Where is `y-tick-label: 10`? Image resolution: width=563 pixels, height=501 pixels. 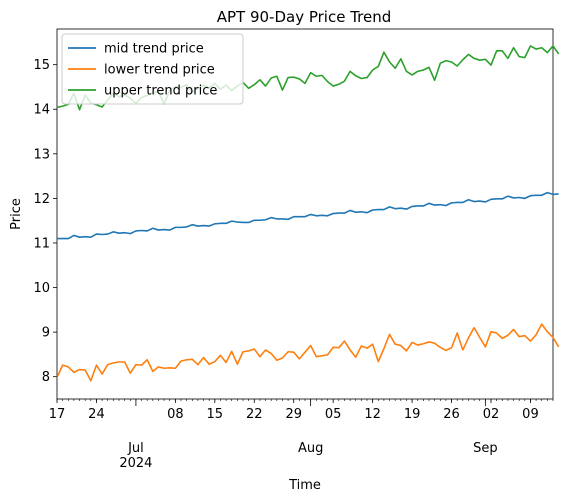
y-tick-label: 10 is located at coordinates (41, 288).